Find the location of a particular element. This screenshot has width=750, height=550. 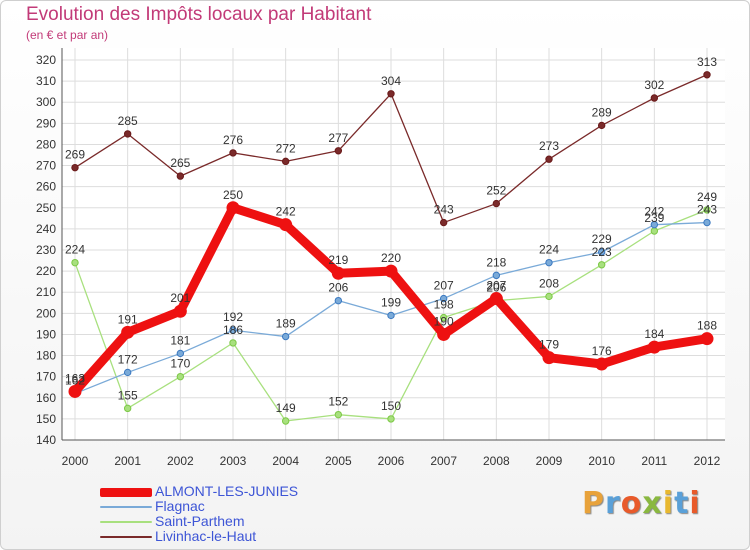

data-label: 181 is located at coordinates (180, 340).